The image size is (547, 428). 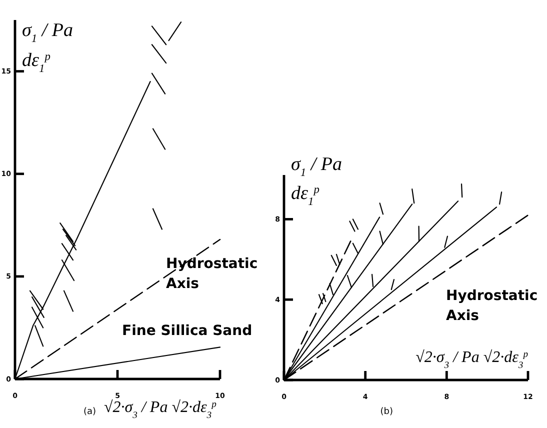 What do you see at coordinates (386, 412) in the screenshot?
I see `text: (b)` at bounding box center [386, 412].